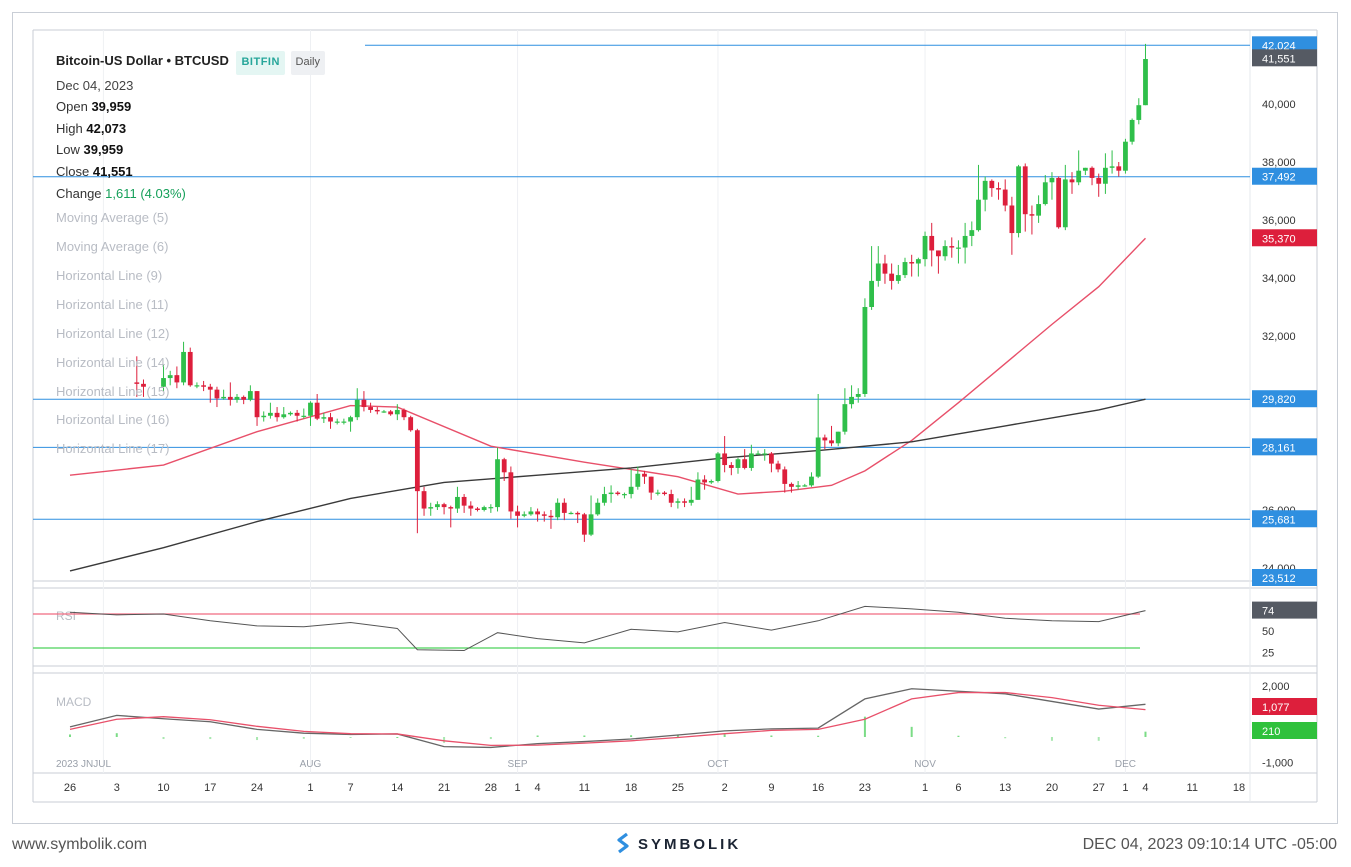 Image resolution: width=1351 pixels, height=867 pixels. Describe the element at coordinates (113, 420) in the screenshot. I see `indicator-item: Horizontal Line (16)` at that location.